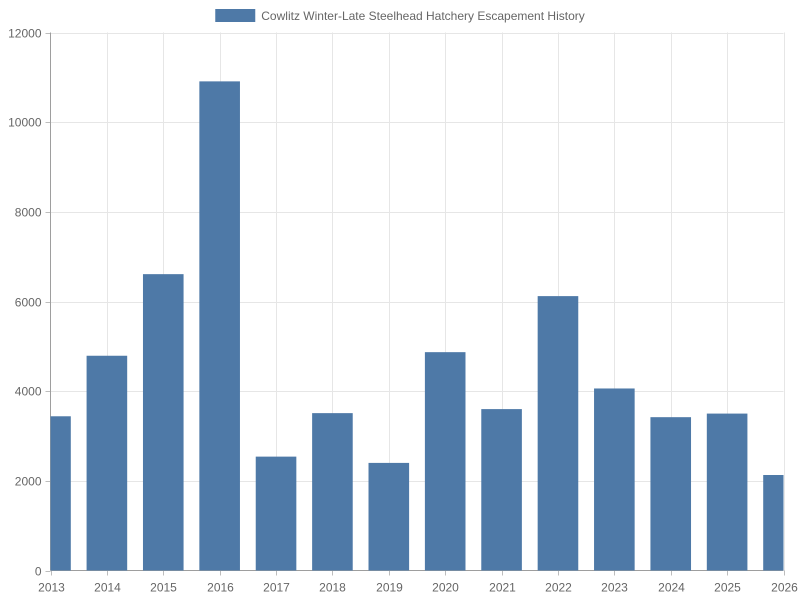 The width and height of the screenshot is (800, 605). Describe the element at coordinates (28, 392) in the screenshot. I see `y-tick-label: 4000` at that location.